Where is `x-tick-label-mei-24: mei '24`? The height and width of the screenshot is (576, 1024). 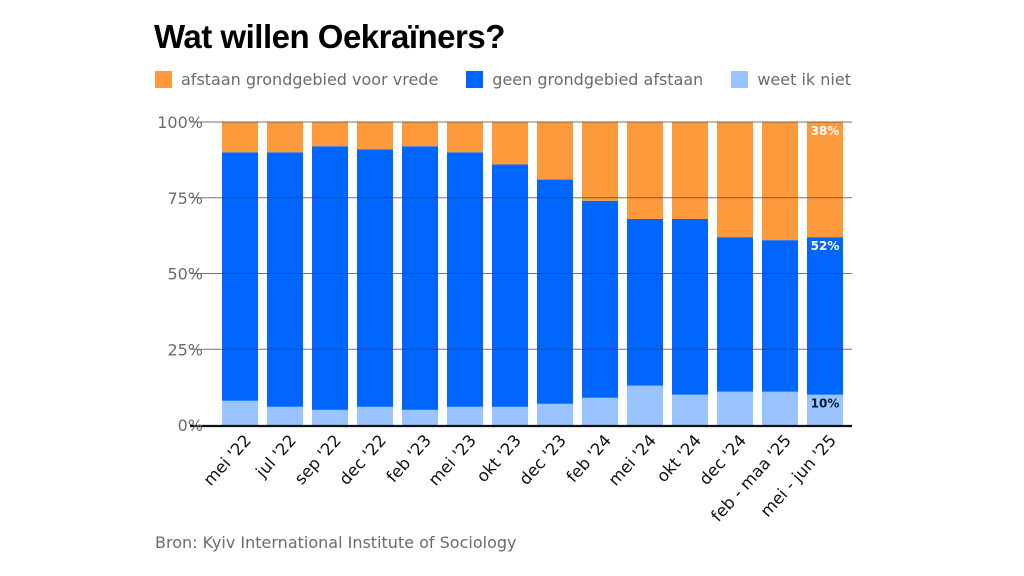
x-tick-label-mei-24: mei '24 is located at coordinates (632, 460).